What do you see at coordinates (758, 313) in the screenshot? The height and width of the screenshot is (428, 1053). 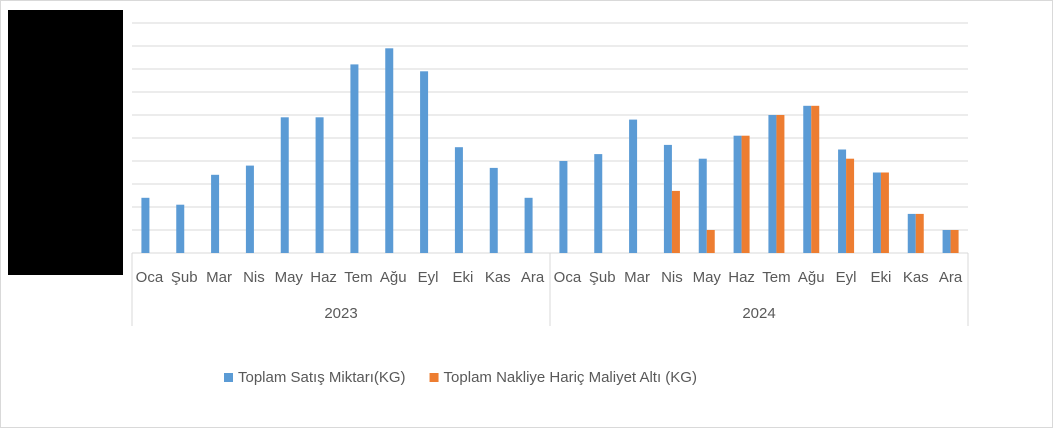 I see `group-label: 2024` at bounding box center [758, 313].